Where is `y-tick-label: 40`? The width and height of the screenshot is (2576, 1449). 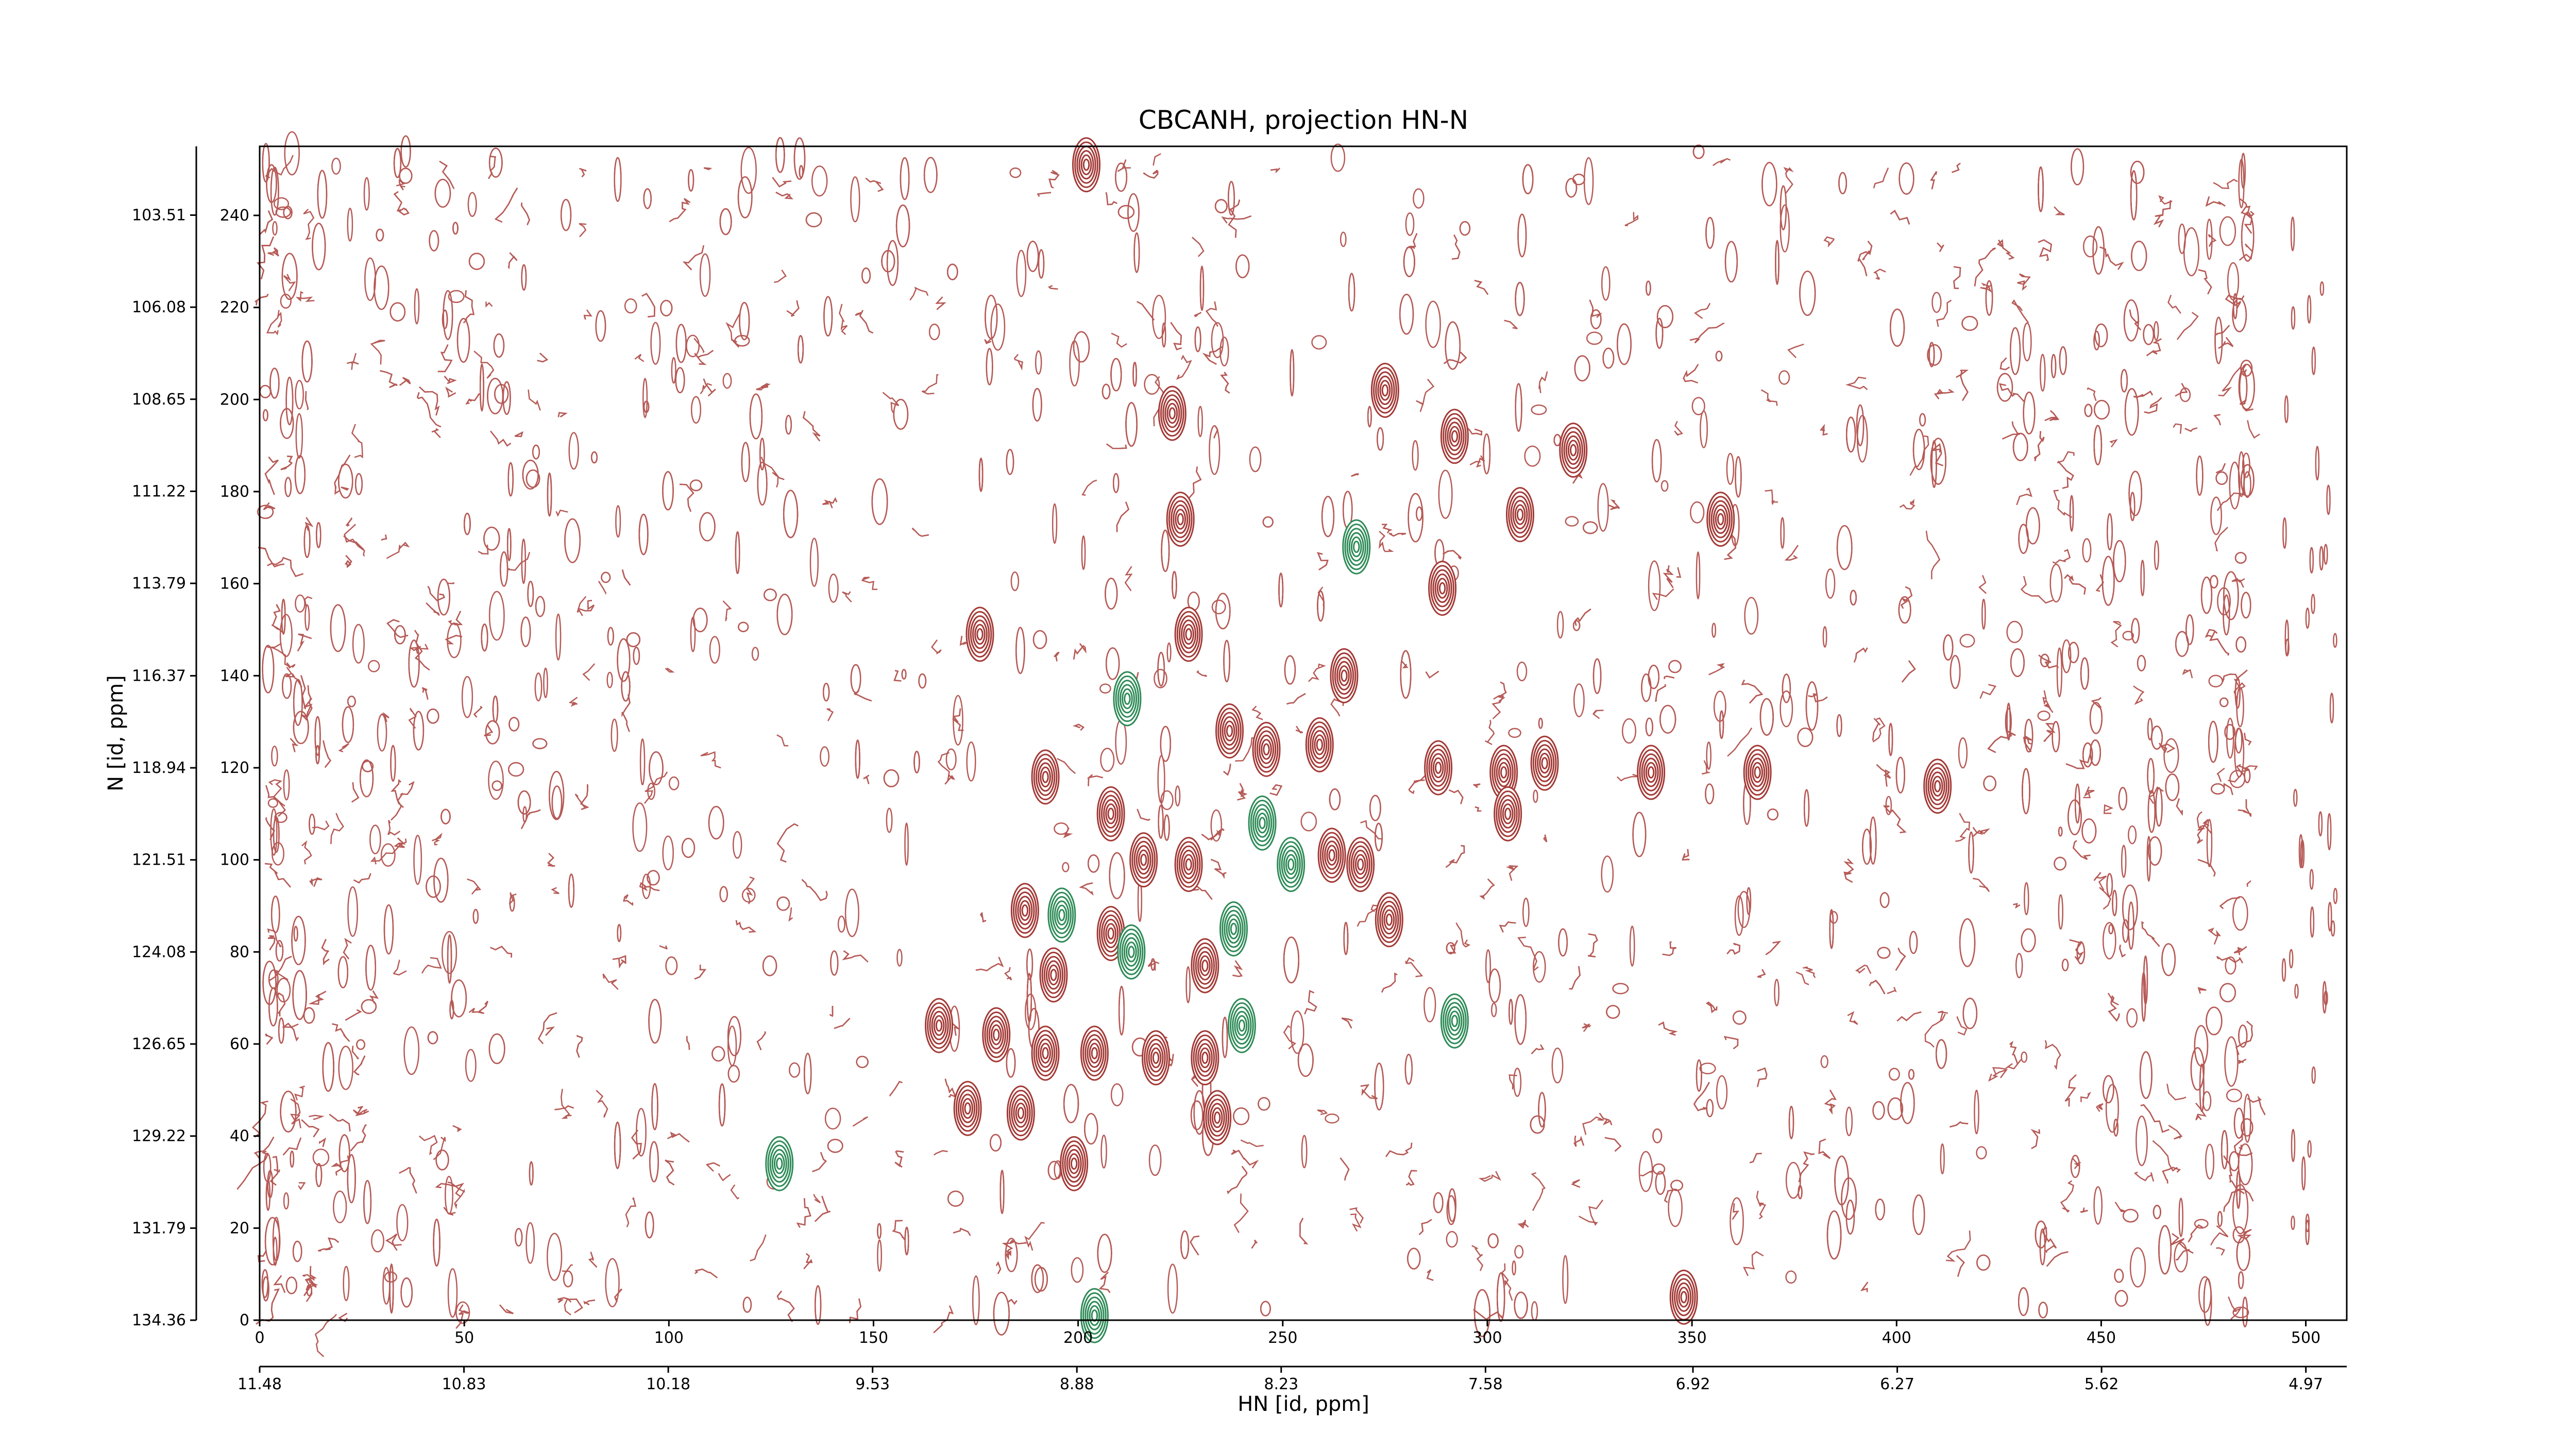 y-tick-label: 40 is located at coordinates (239, 1136).